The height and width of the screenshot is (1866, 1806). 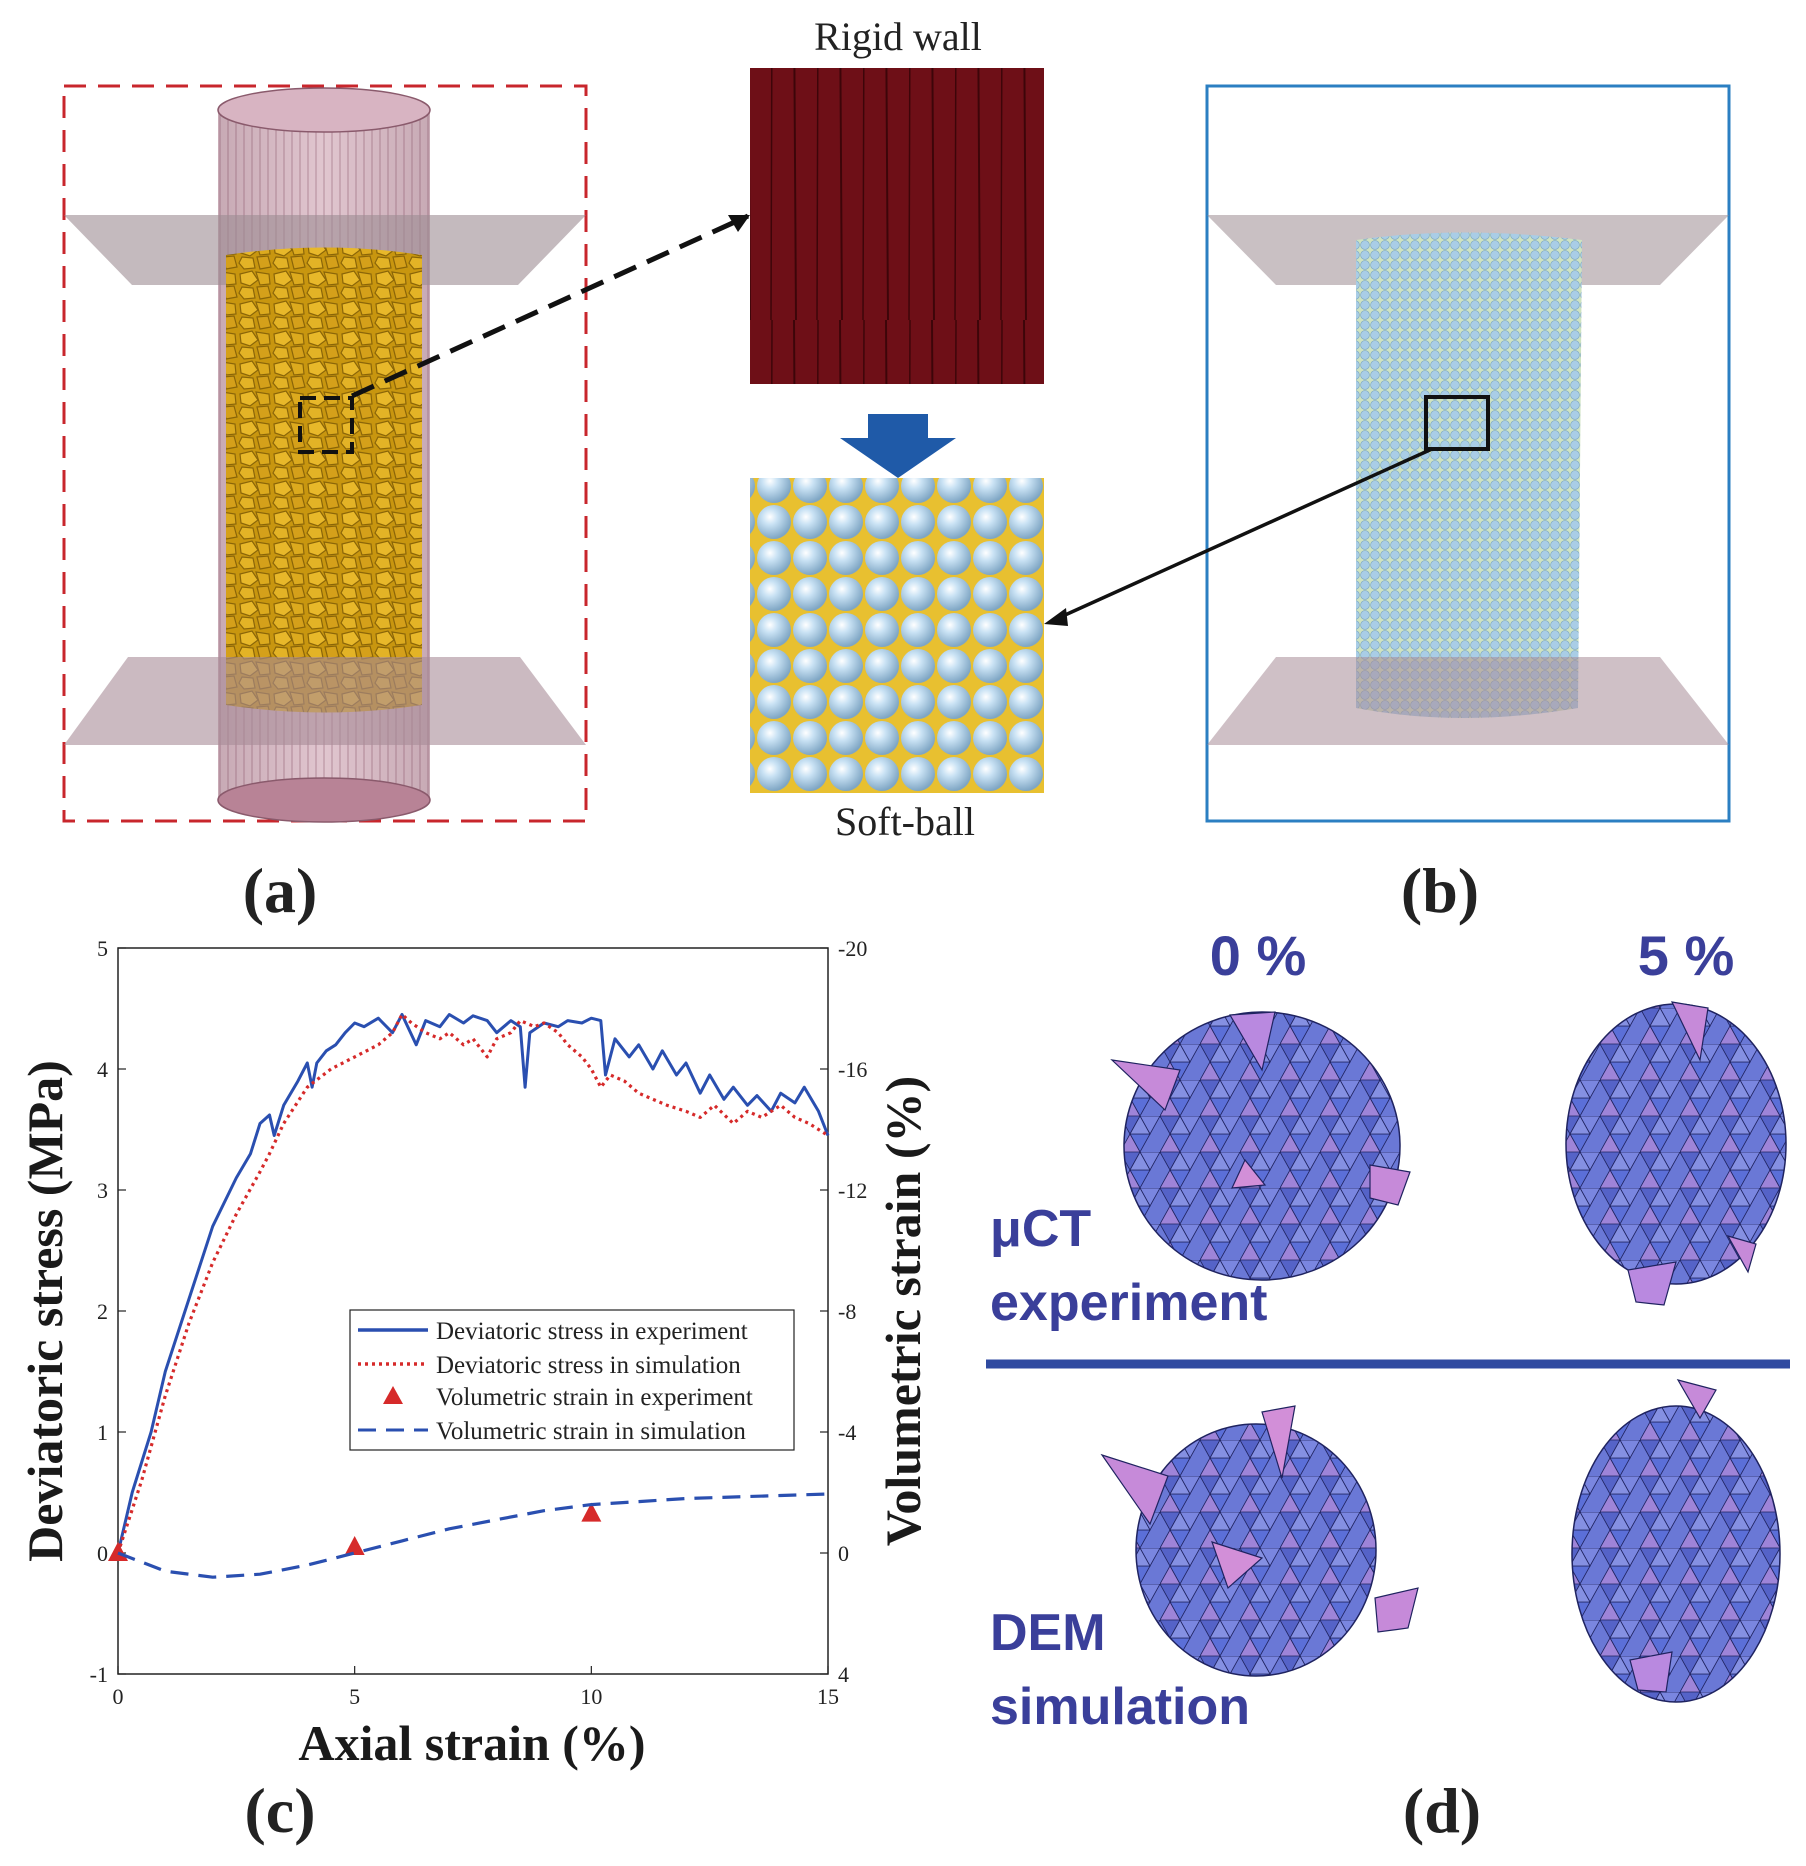 I want to click on y-tick-label: 5, so click(x=102, y=948).